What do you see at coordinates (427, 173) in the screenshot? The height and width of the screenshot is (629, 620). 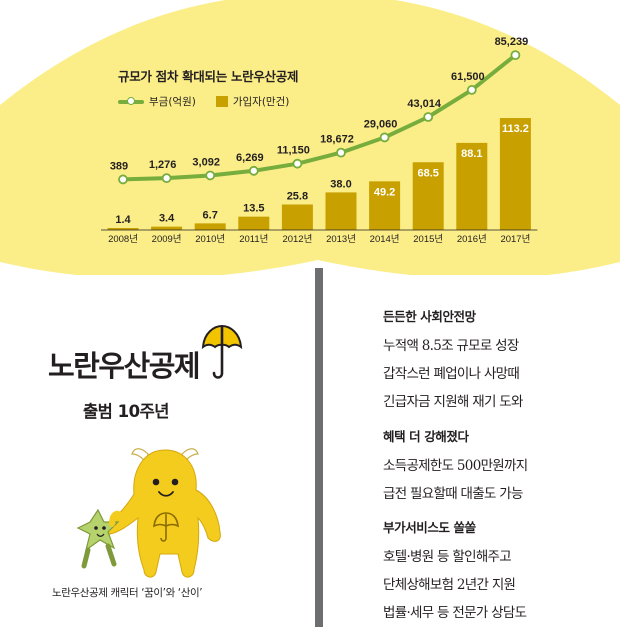 I see `bar-value-label: 68.5` at bounding box center [427, 173].